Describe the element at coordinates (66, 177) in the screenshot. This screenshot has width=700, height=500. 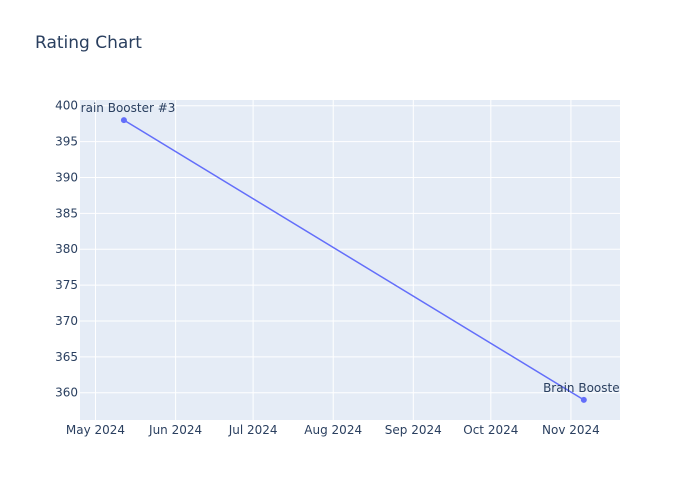
I see `y-tick-label: 390` at that location.